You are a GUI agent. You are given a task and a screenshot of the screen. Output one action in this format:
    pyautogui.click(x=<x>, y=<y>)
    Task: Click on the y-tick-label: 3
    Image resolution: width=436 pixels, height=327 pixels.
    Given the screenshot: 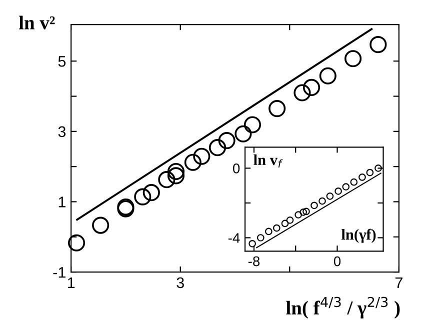 What is the action you would take?
    pyautogui.click(x=62, y=132)
    